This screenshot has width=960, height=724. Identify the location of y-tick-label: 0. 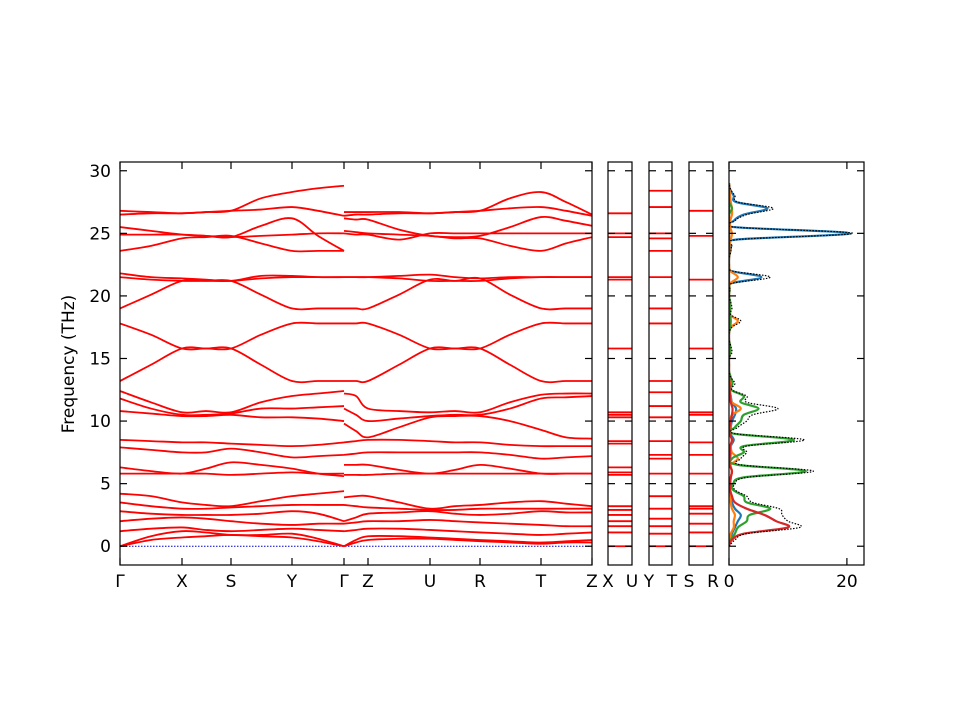
(105, 547).